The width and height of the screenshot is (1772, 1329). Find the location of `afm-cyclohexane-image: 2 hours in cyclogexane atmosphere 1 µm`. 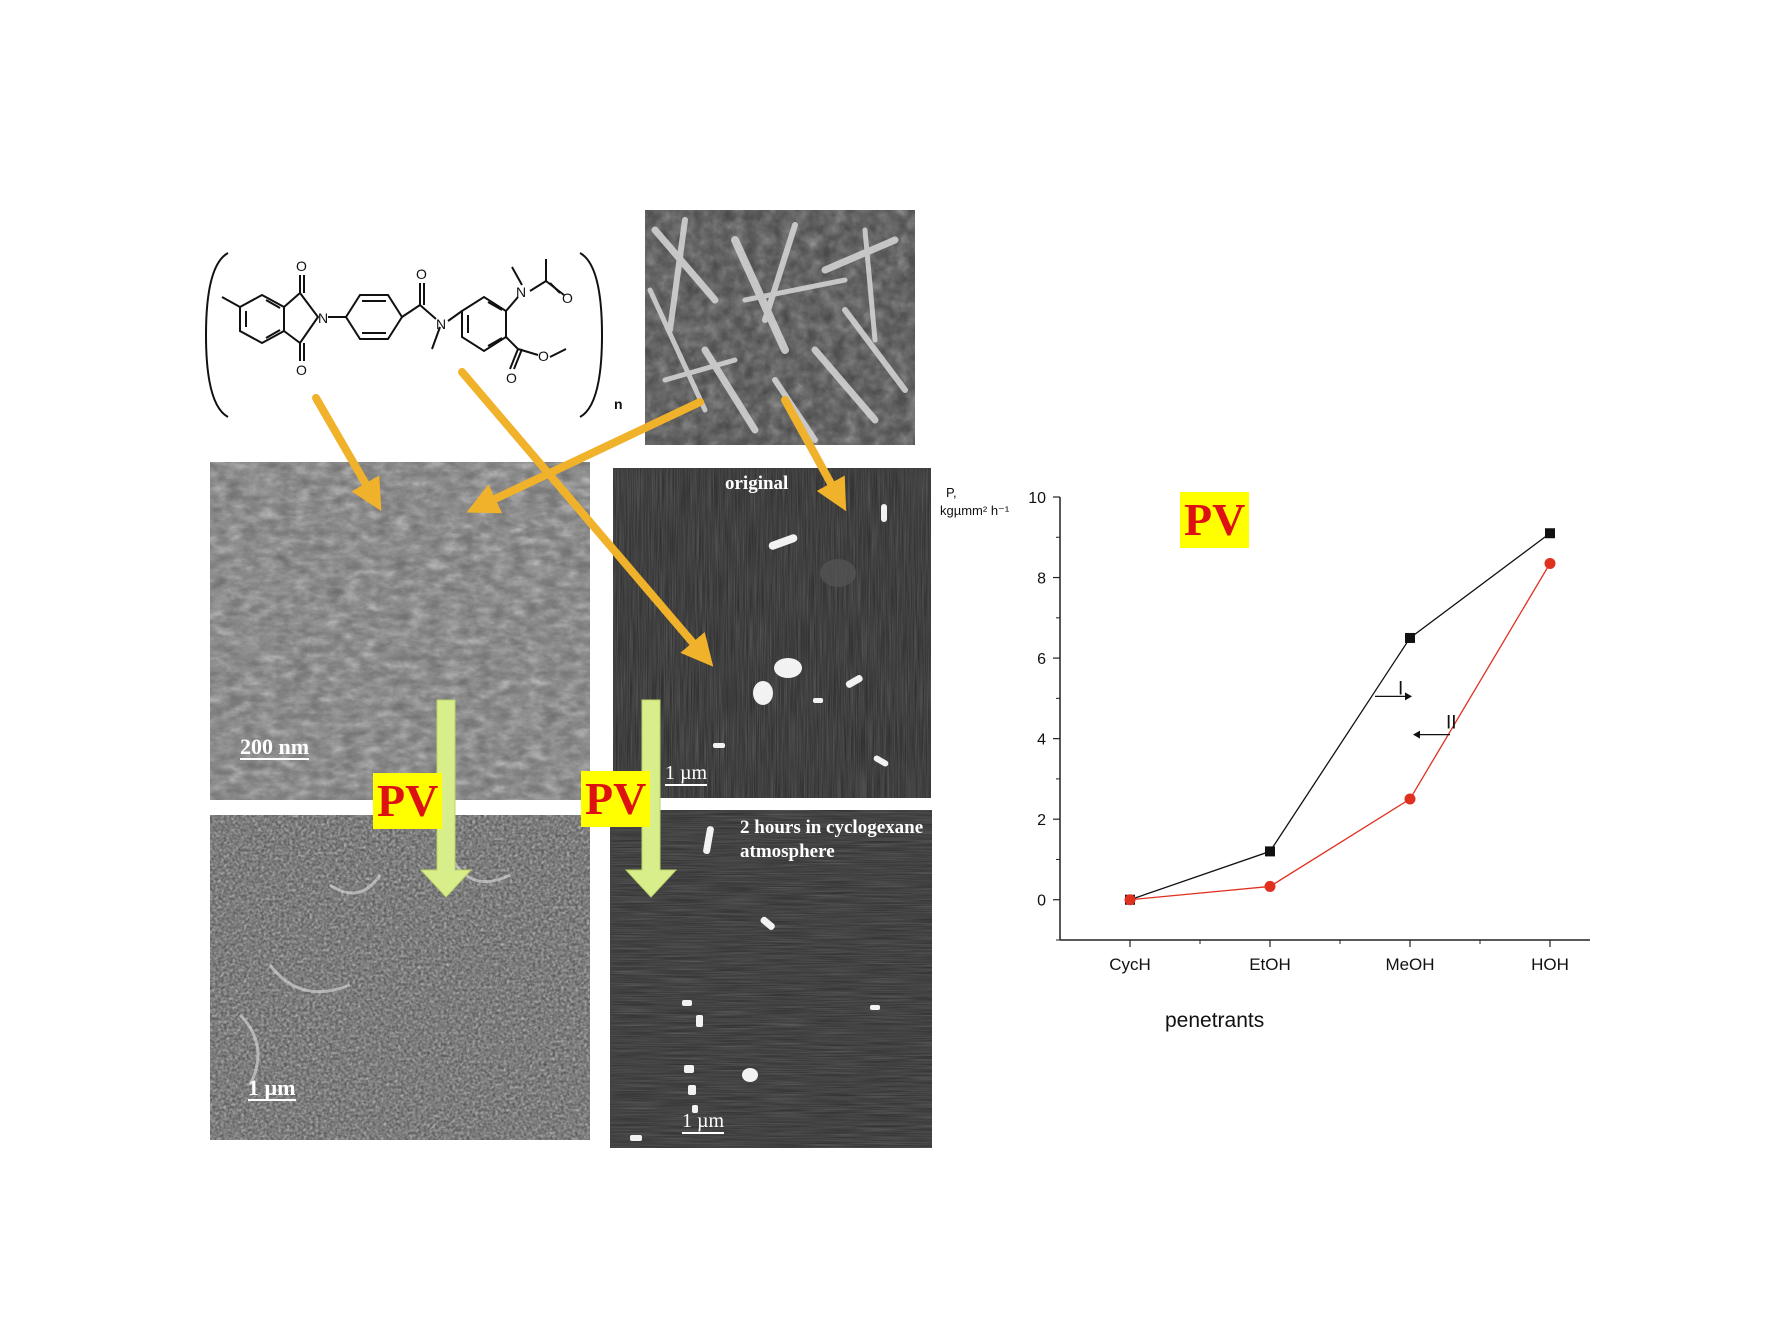

afm-cyclohexane-image: 2 hours in cyclogexane atmosphere 1 µm is located at coordinates (771, 979).